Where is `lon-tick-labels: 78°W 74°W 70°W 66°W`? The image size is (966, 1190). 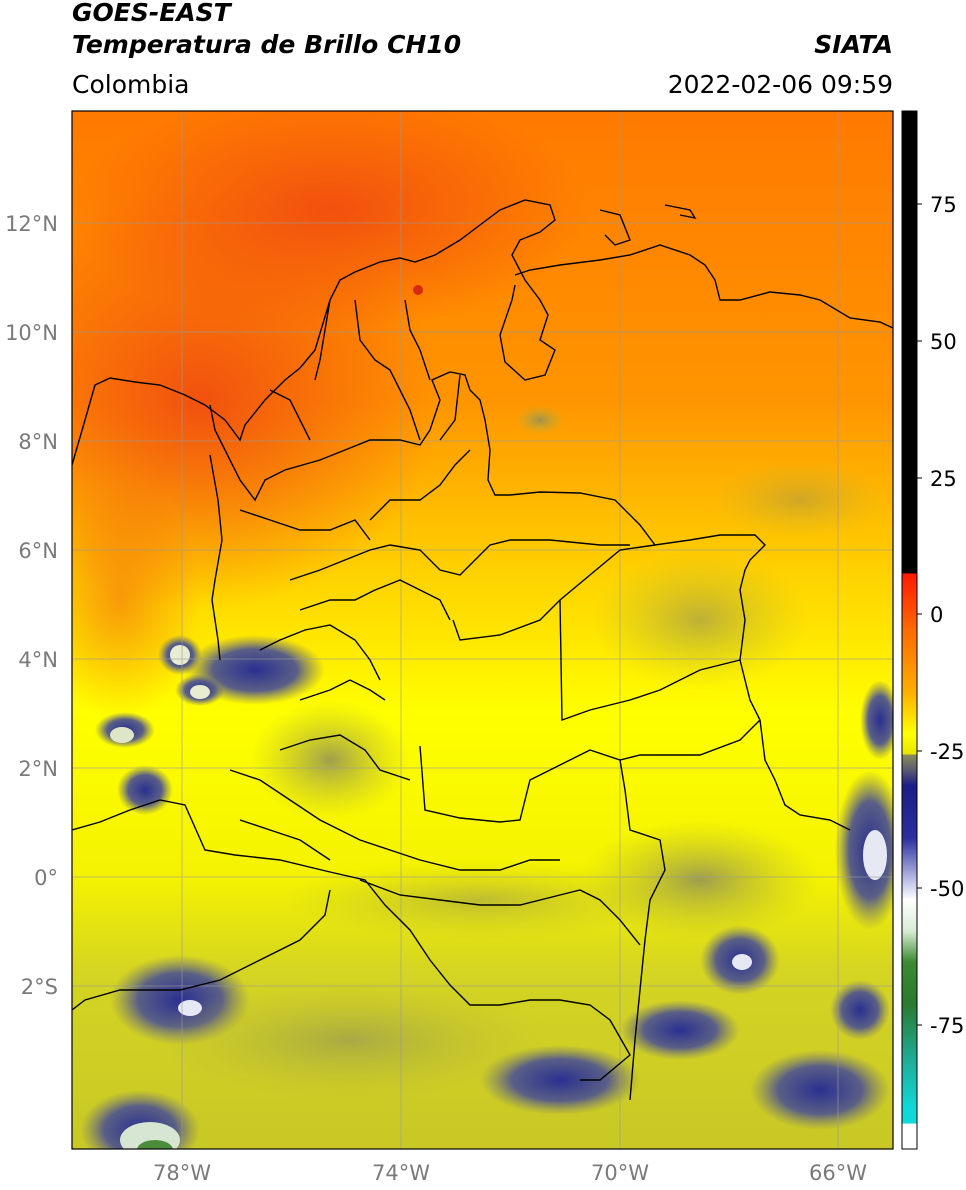 lon-tick-labels: 78°W 74°W 70°W 66°W is located at coordinates (510, 1173).